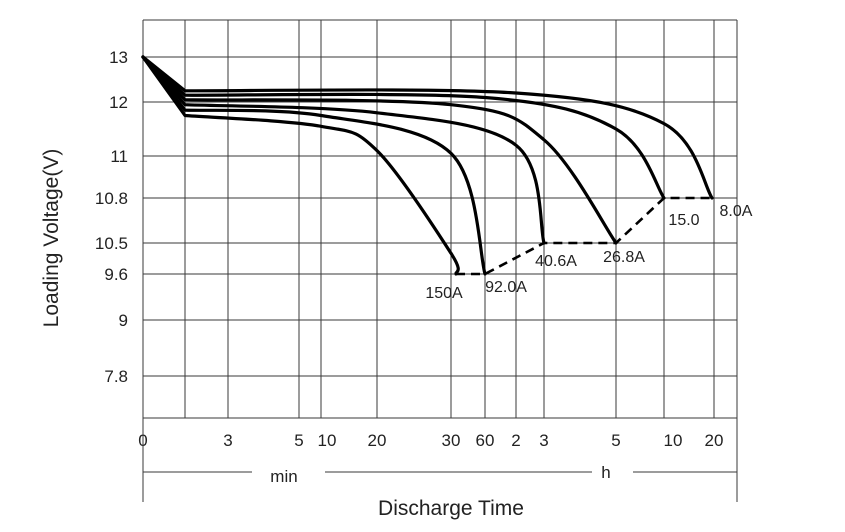  I want to click on x-tick-label: 2, so click(515, 440).